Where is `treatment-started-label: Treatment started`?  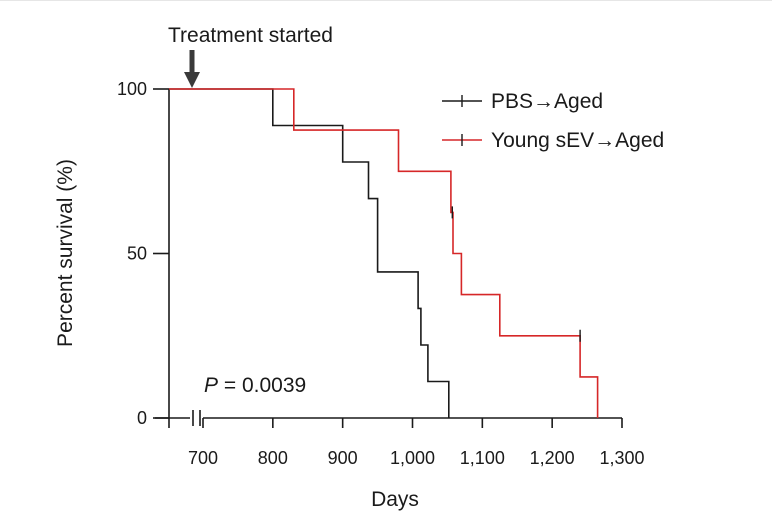
treatment-started-label: Treatment started is located at coordinates (250, 35).